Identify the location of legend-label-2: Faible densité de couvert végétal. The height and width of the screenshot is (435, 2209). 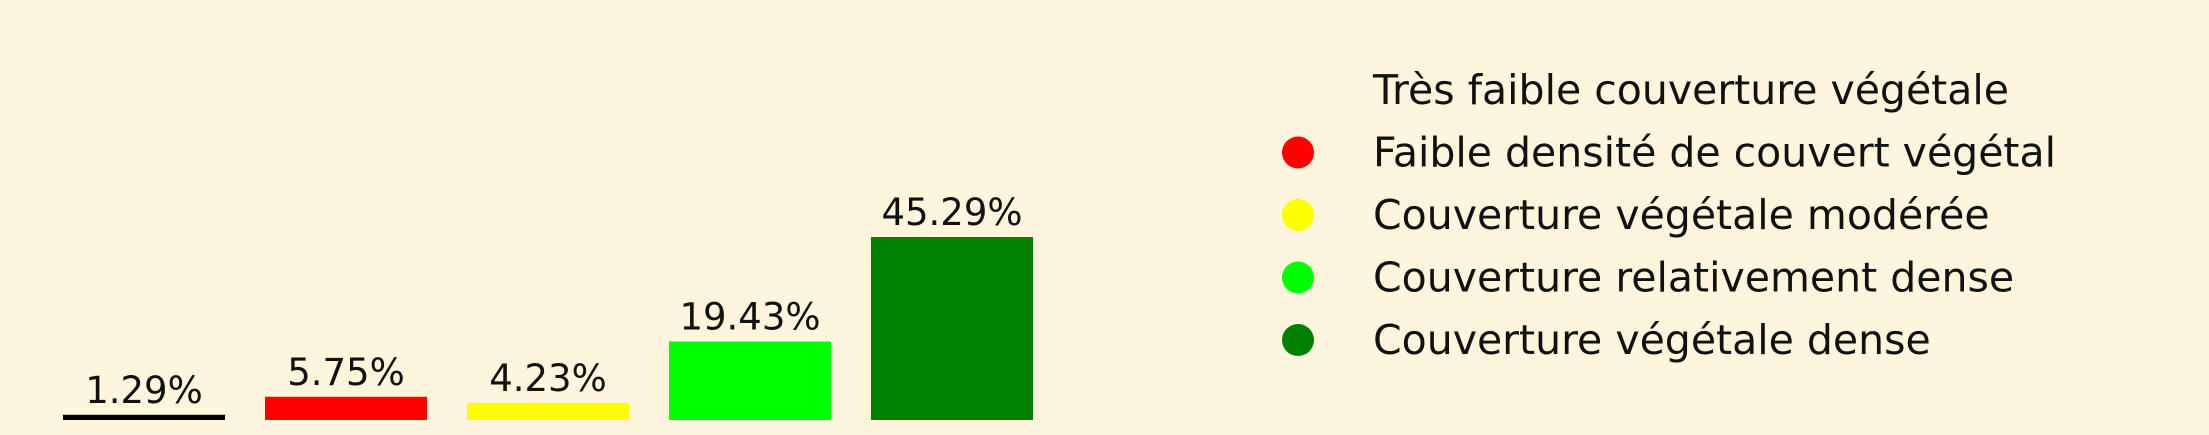
(1714, 153).